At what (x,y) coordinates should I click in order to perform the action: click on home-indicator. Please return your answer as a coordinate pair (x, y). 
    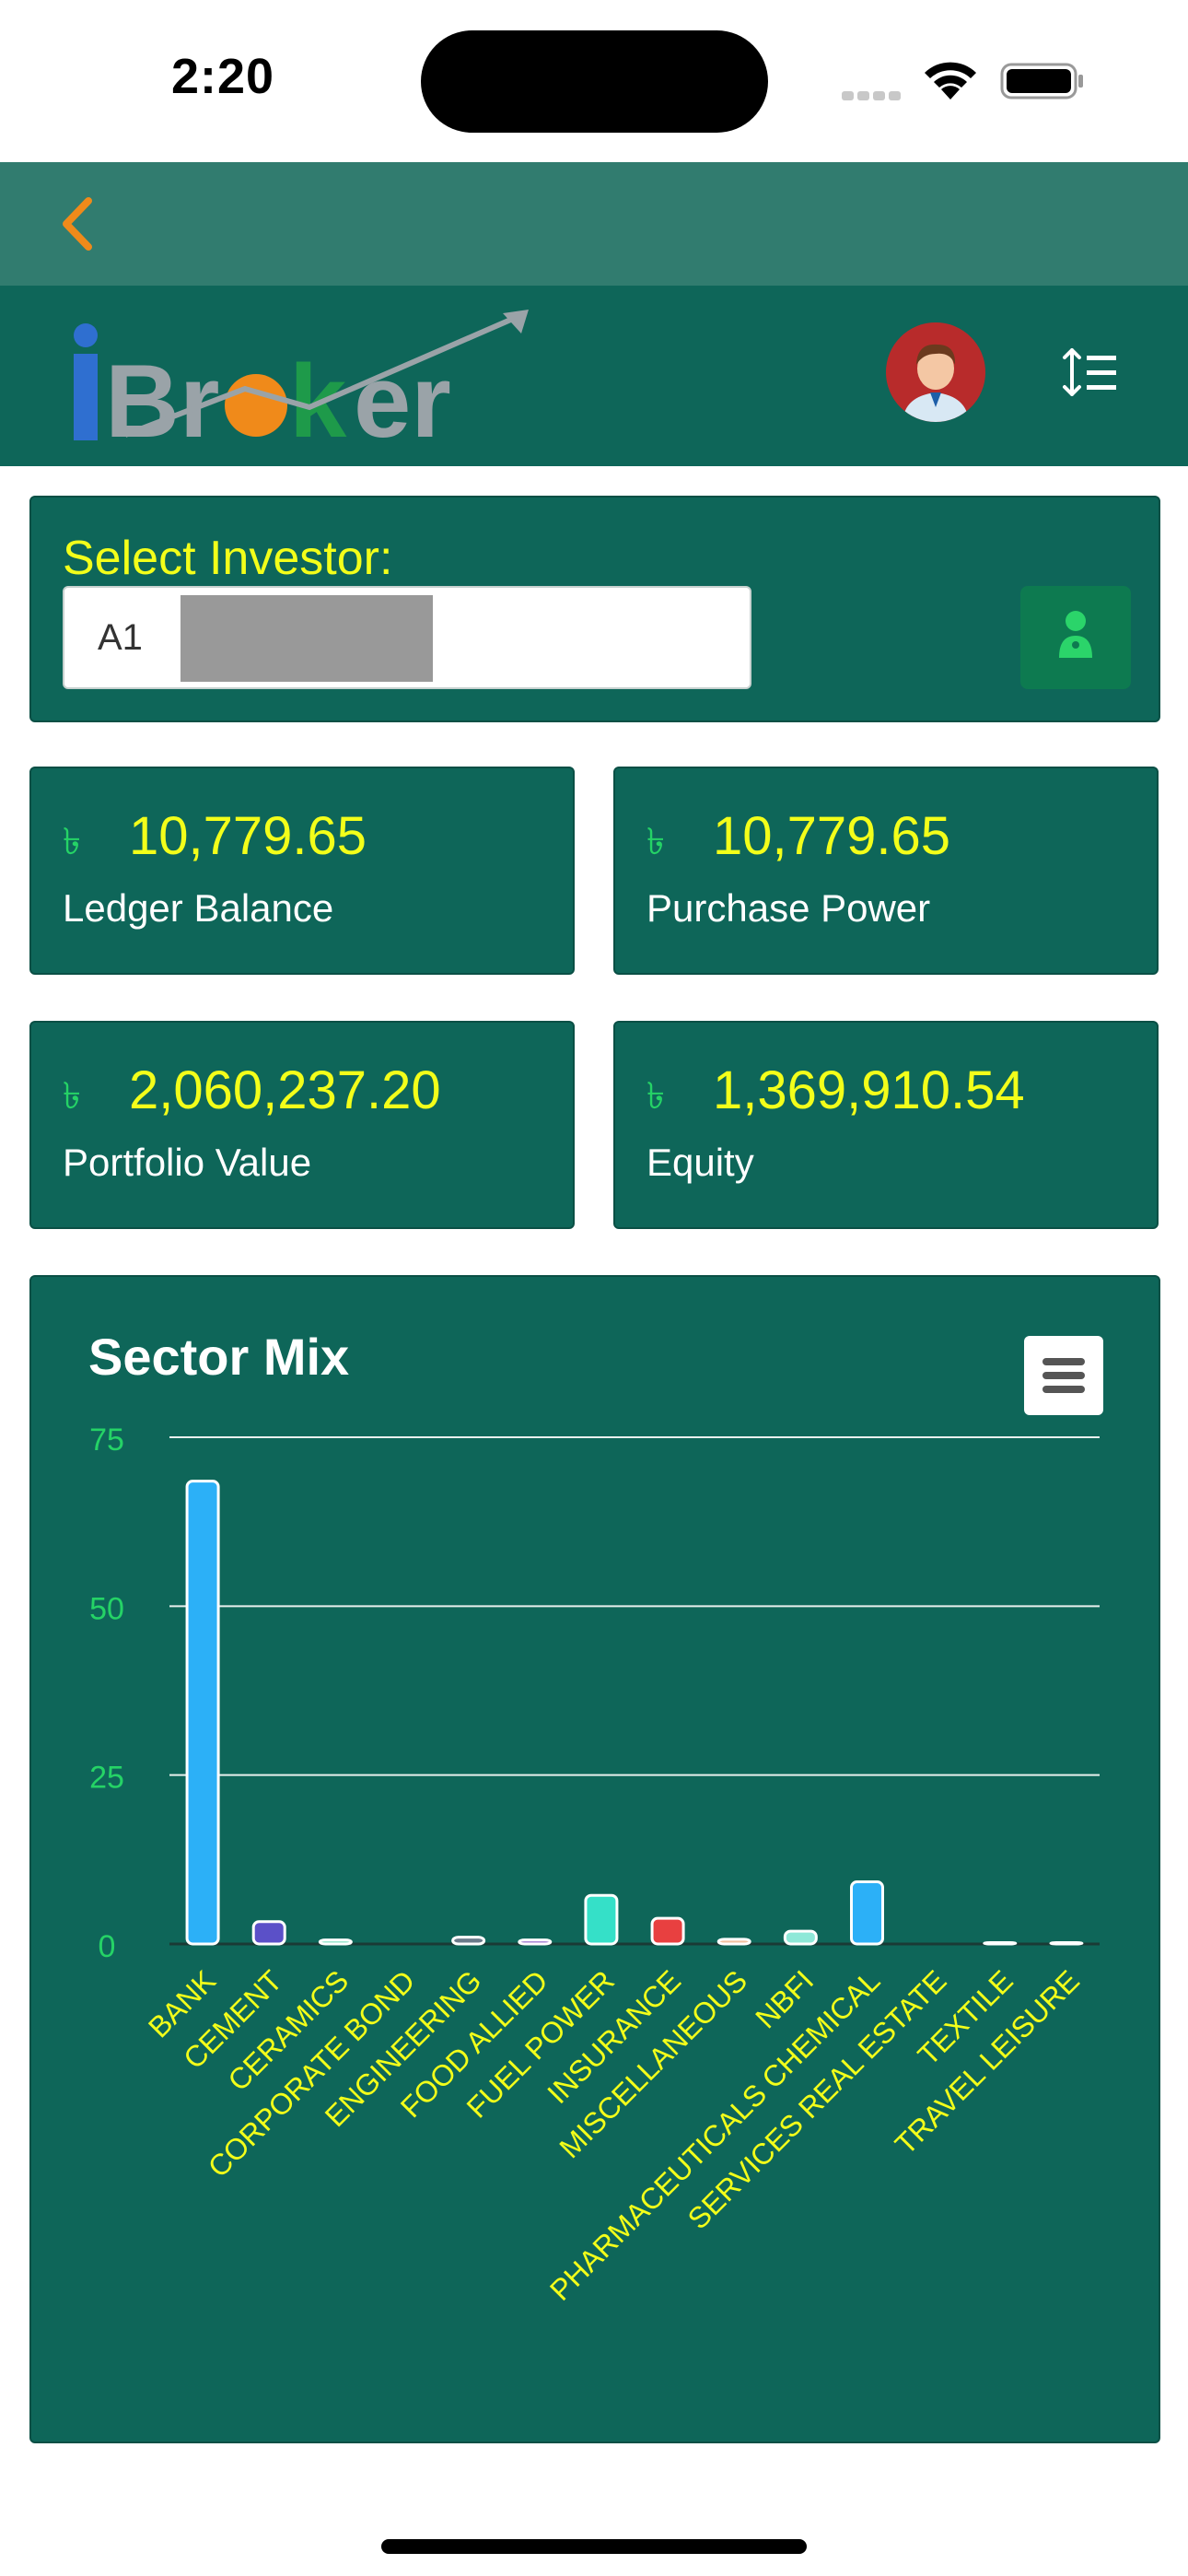
    Looking at the image, I should click on (594, 2546).